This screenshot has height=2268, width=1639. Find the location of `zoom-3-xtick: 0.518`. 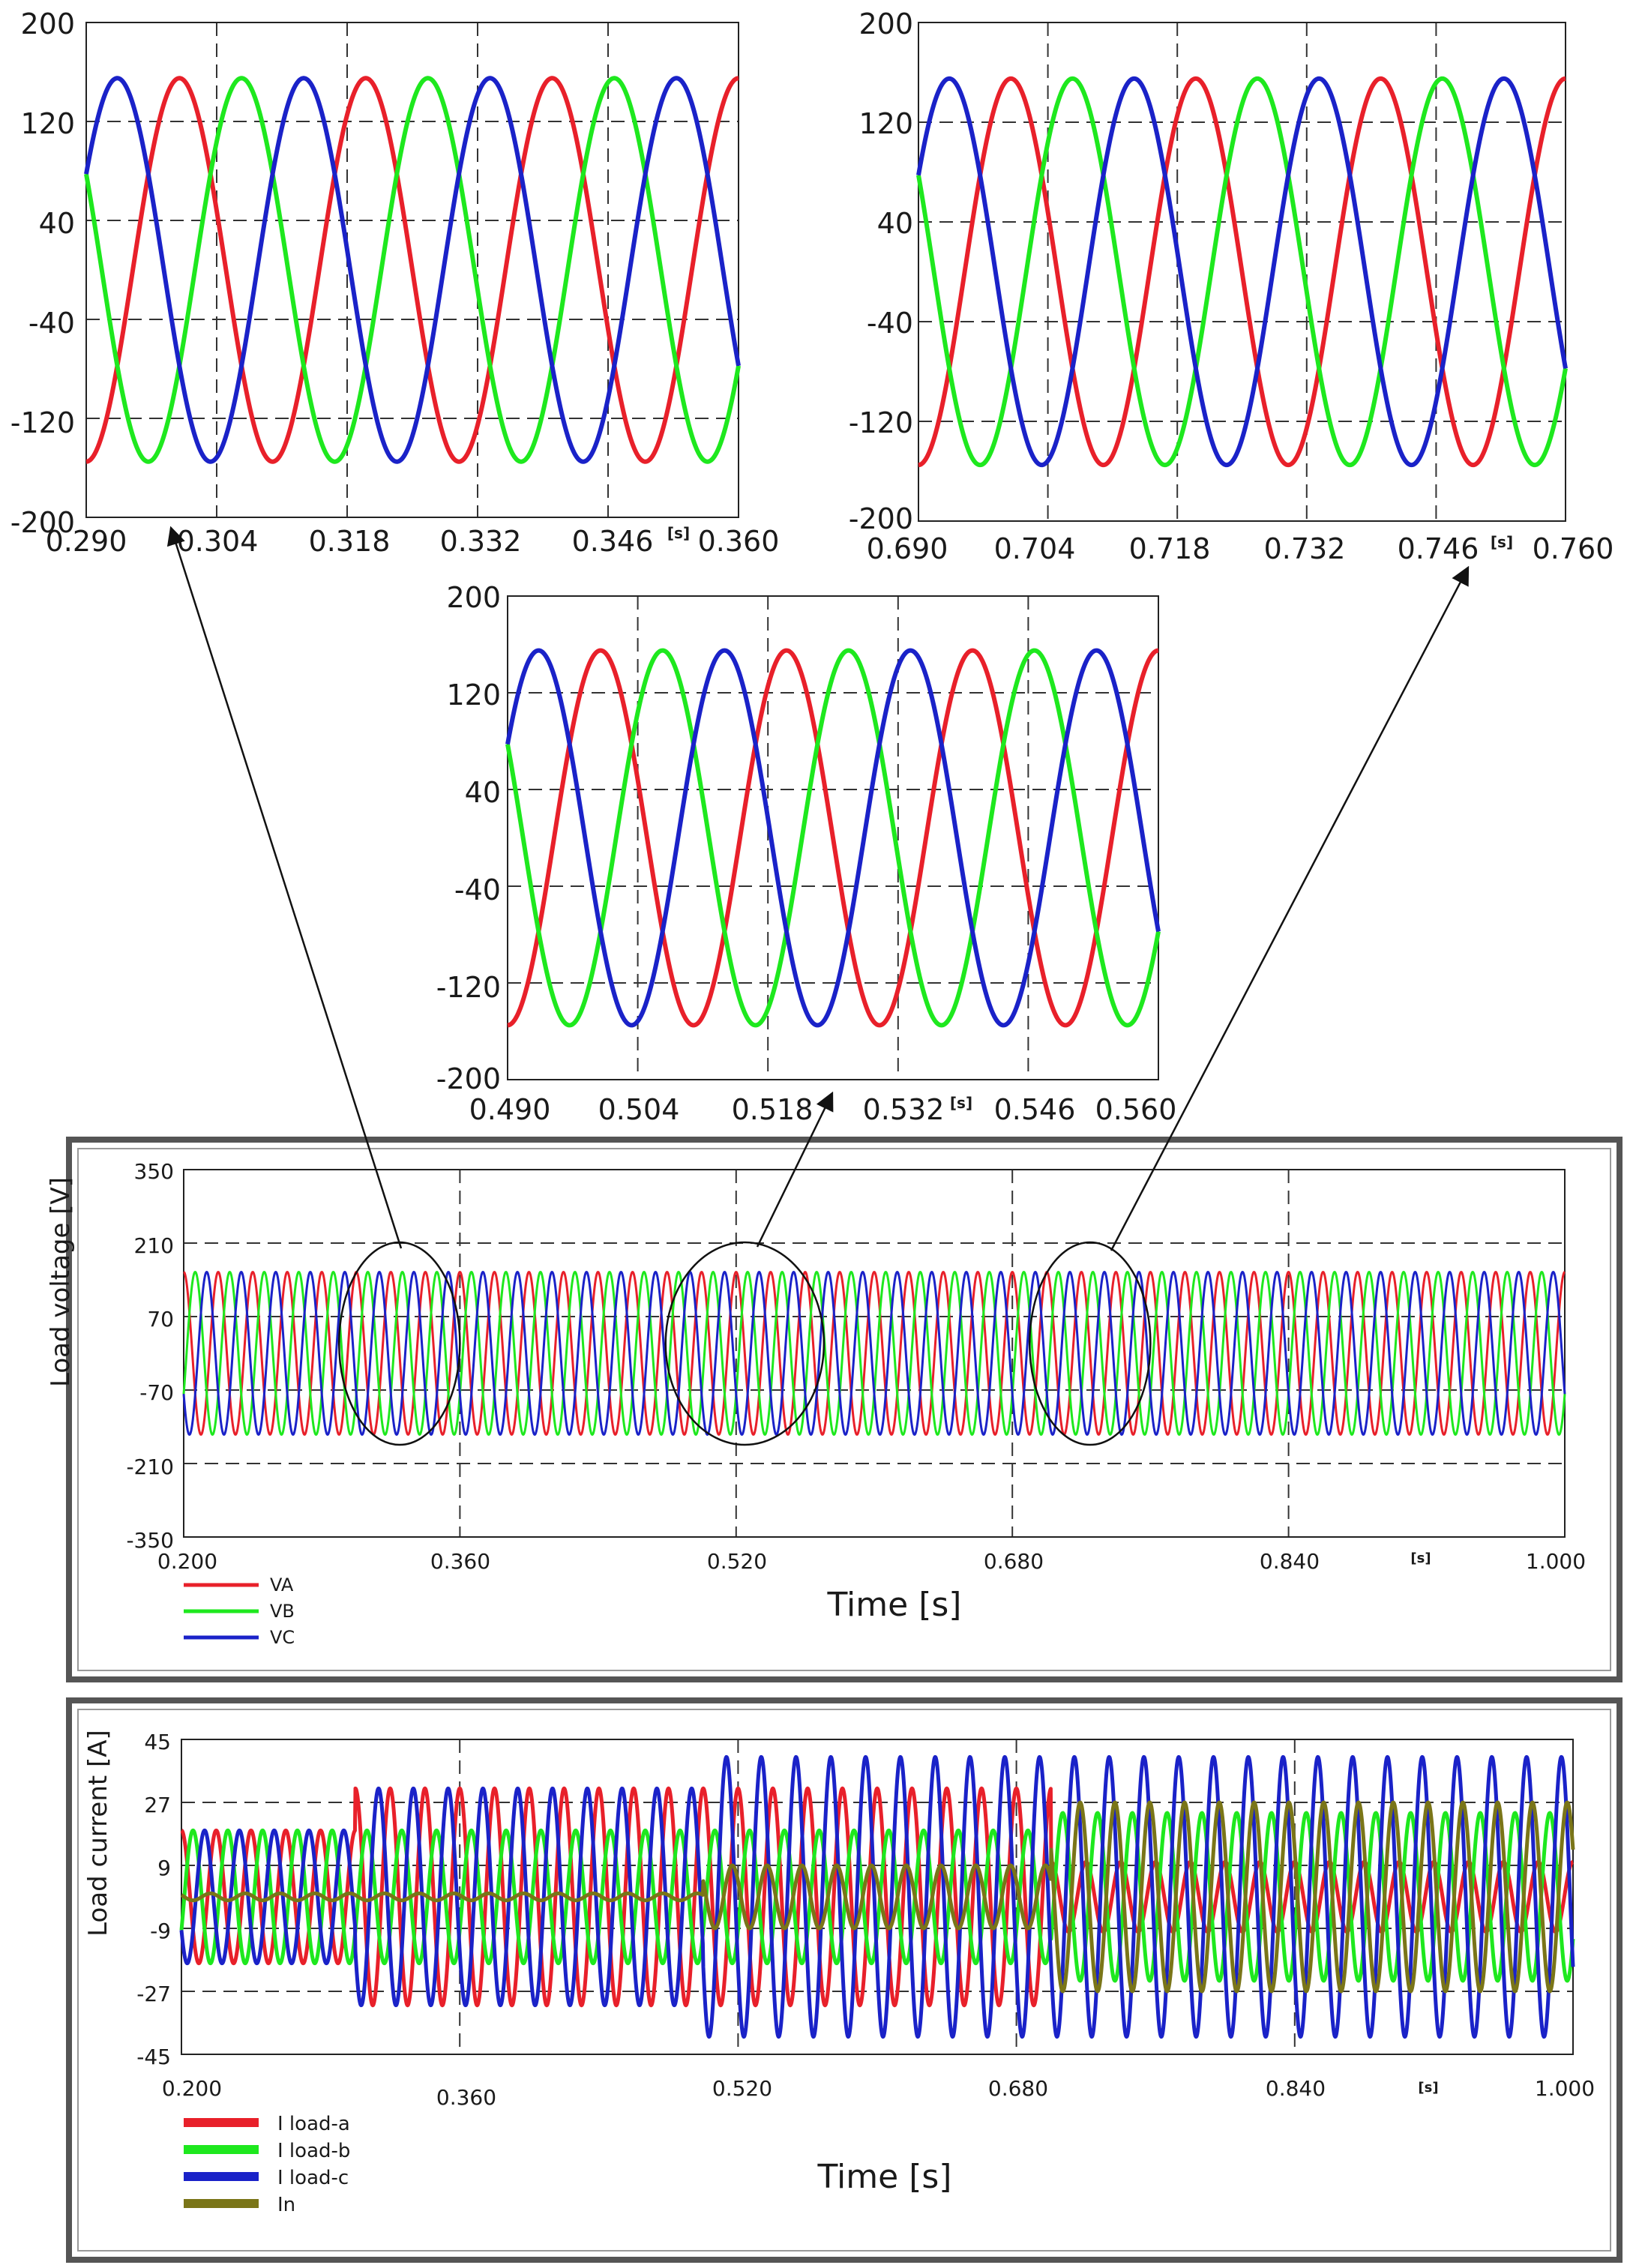

zoom-3-xtick: 0.518 is located at coordinates (773, 1109).